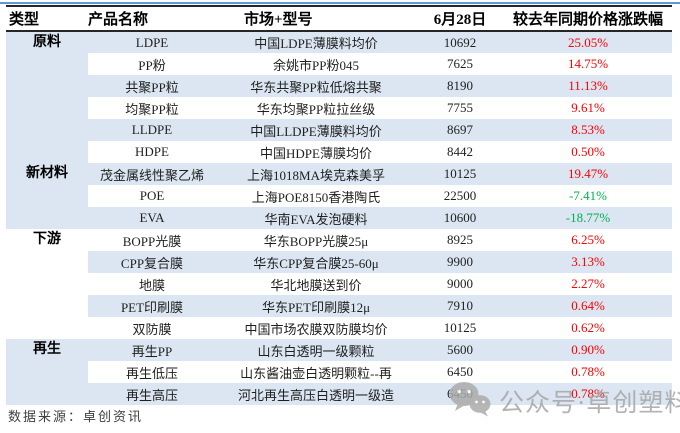  What do you see at coordinates (460, 218) in the screenshot?
I see `price-cell: 10600` at bounding box center [460, 218].